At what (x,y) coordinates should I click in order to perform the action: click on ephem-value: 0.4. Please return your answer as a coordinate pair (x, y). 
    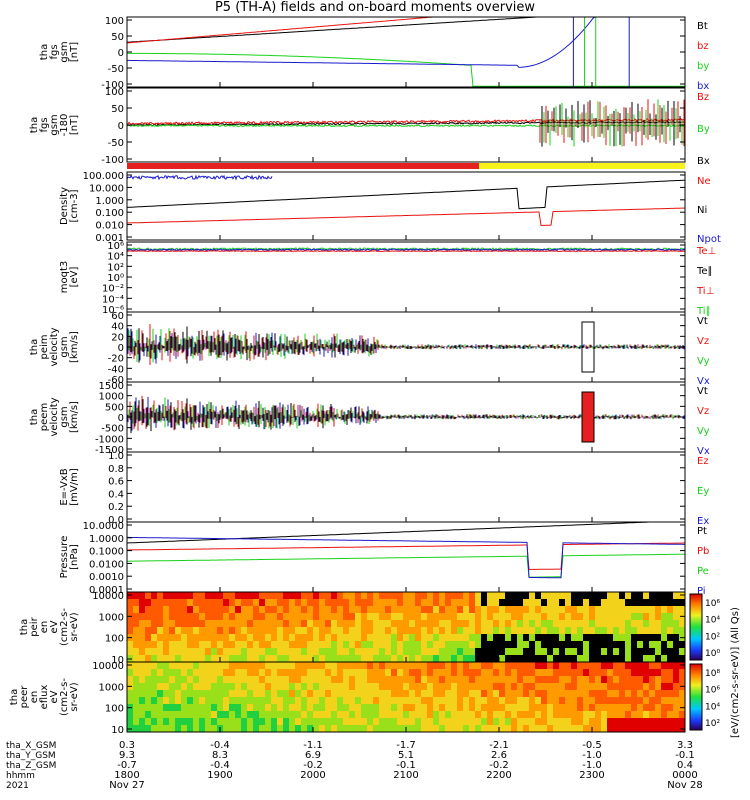
    Looking at the image, I should click on (685, 765).